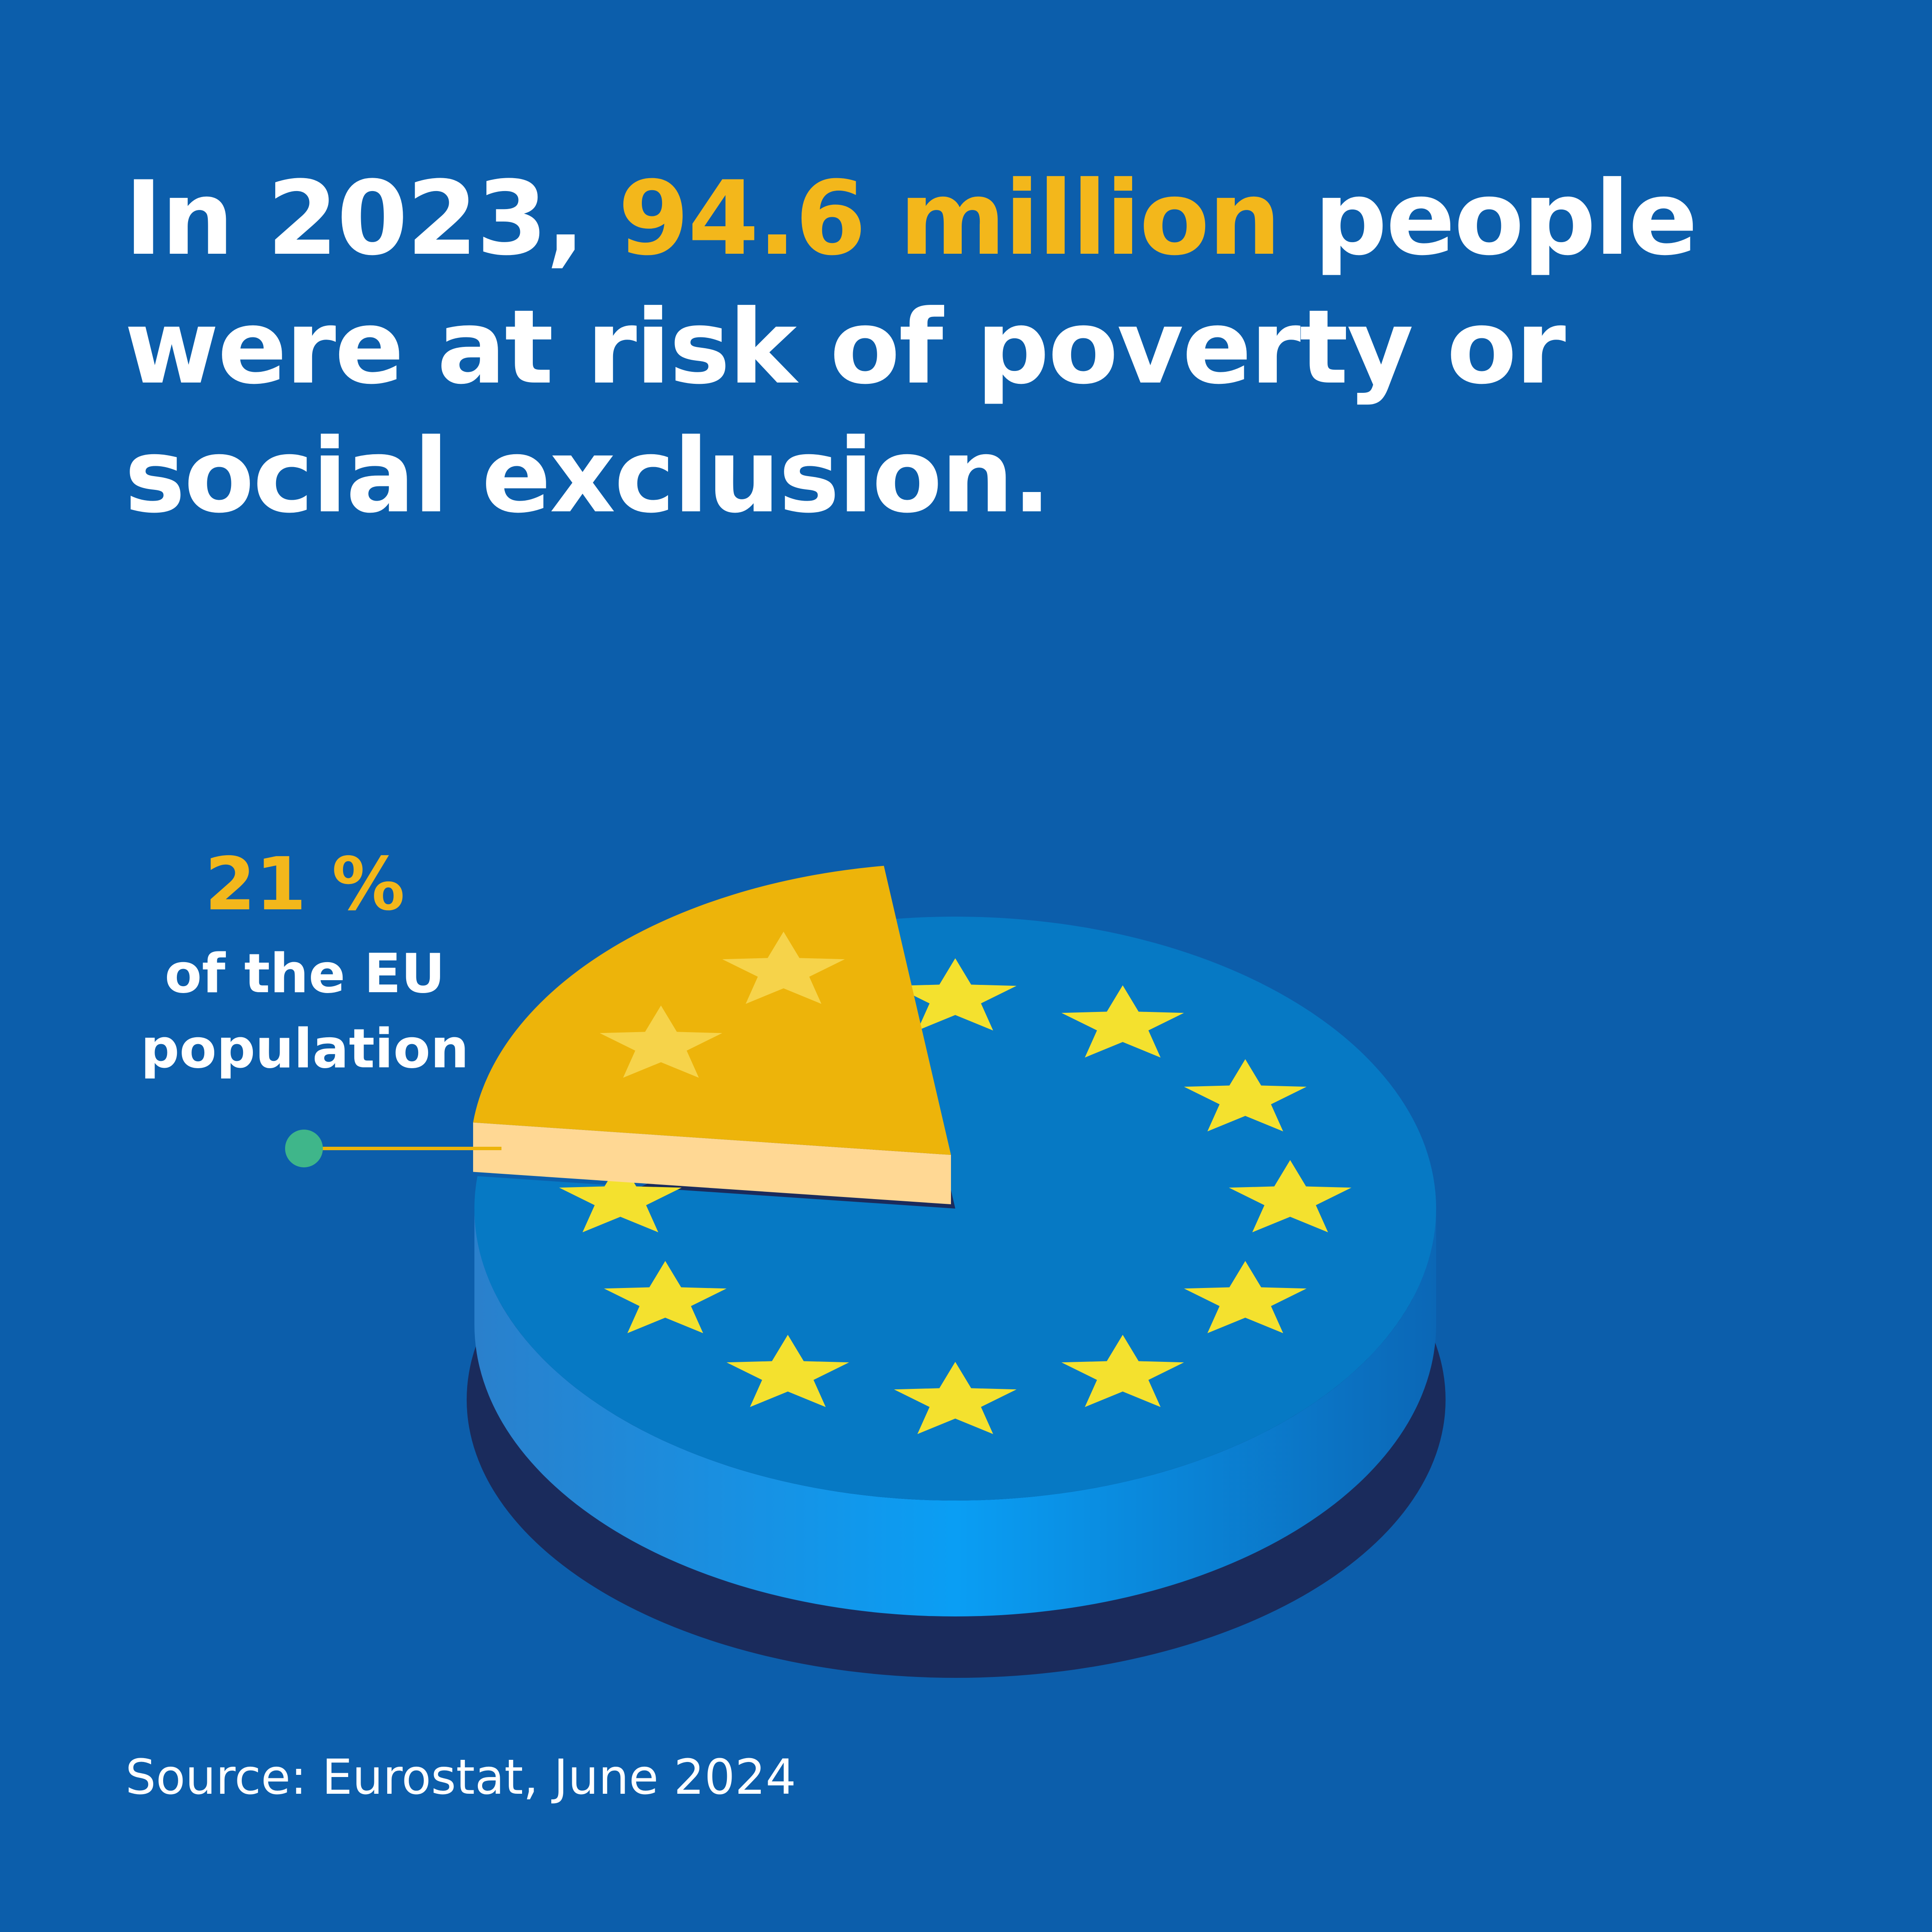 This screenshot has height=1932, width=1932. I want to click on pie-stars-rest, so click(955, 1196).